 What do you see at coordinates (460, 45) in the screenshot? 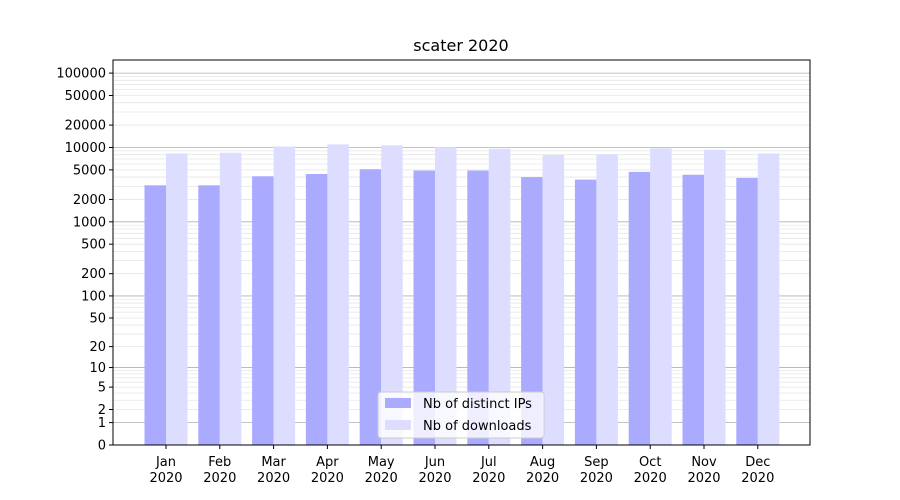
I see `chart-title: scater 2020` at bounding box center [460, 45].